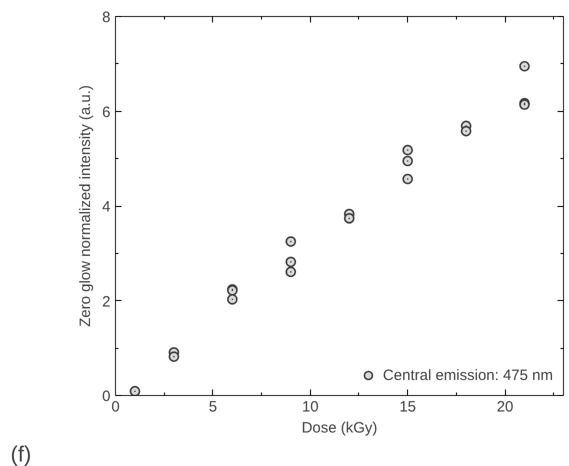  I want to click on x-tick-label: 15, so click(407, 407).